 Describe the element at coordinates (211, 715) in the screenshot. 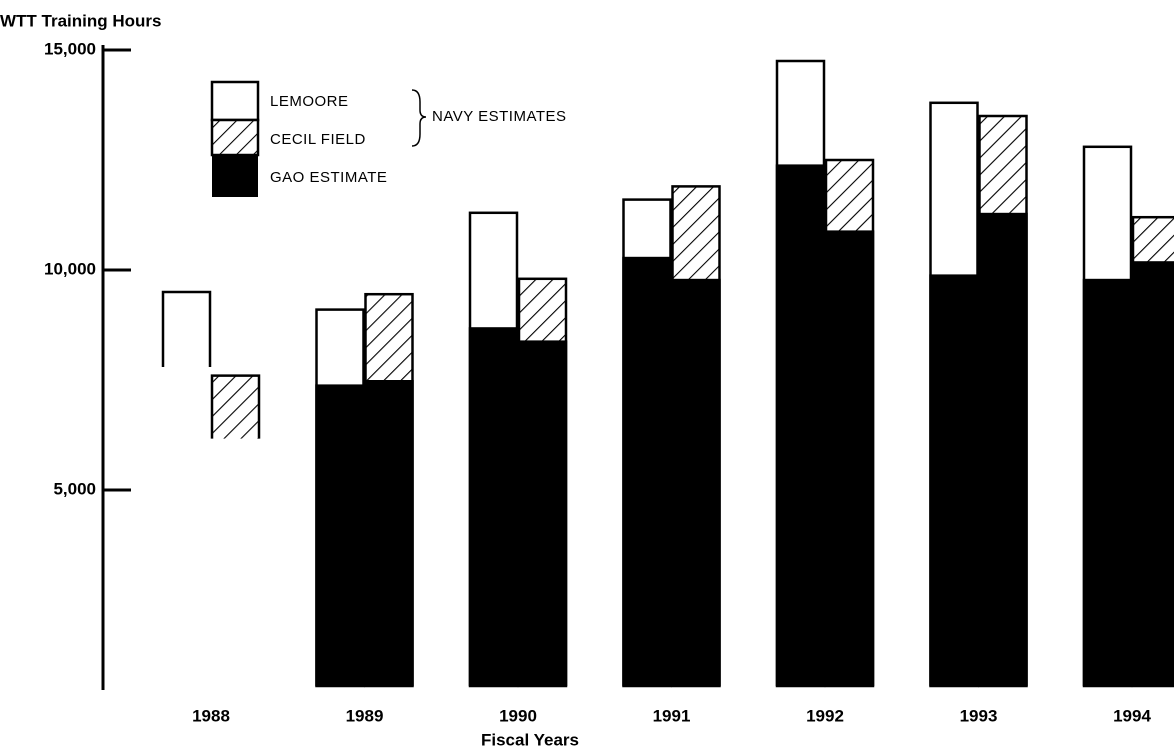

I see `x-tick-label: 1988` at that location.